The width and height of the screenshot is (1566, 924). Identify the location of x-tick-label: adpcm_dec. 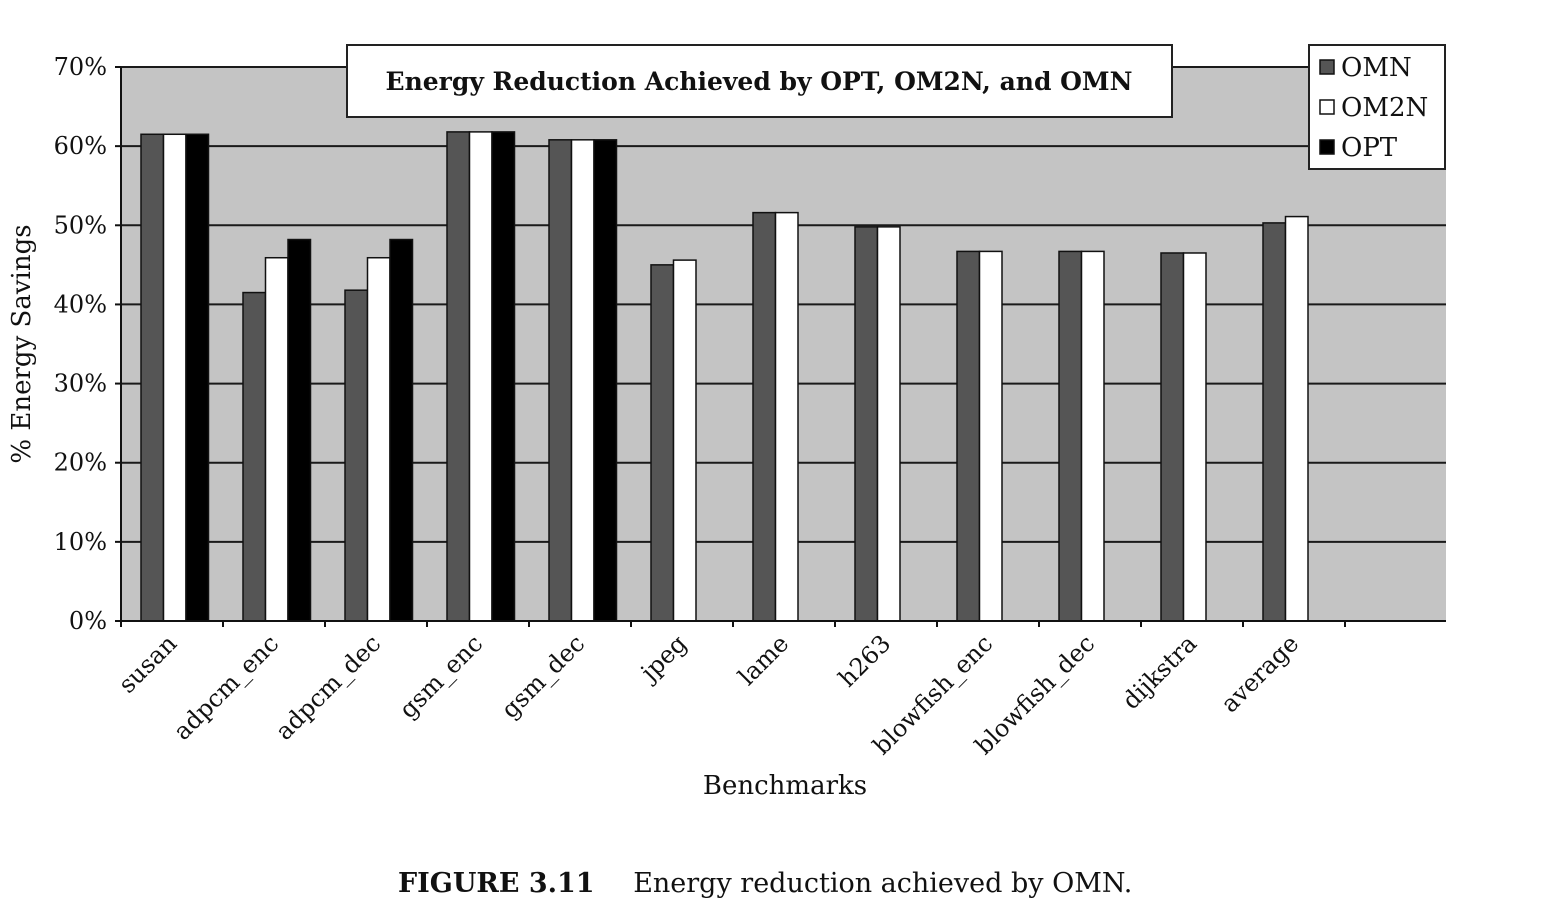
(328, 687).